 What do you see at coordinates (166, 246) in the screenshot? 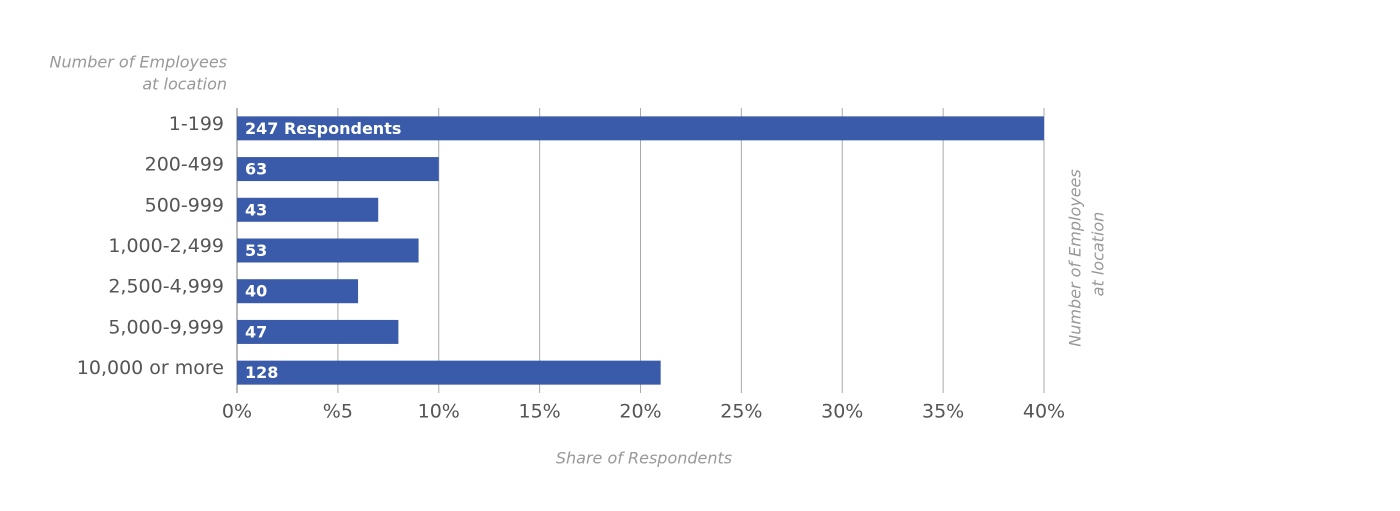
I see `y-tick-label: 1,000-2,499` at bounding box center [166, 246].